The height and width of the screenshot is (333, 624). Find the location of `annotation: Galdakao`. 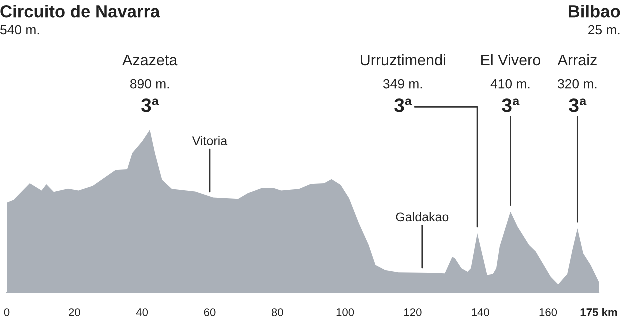

annotation: Galdakao is located at coordinates (422, 217).